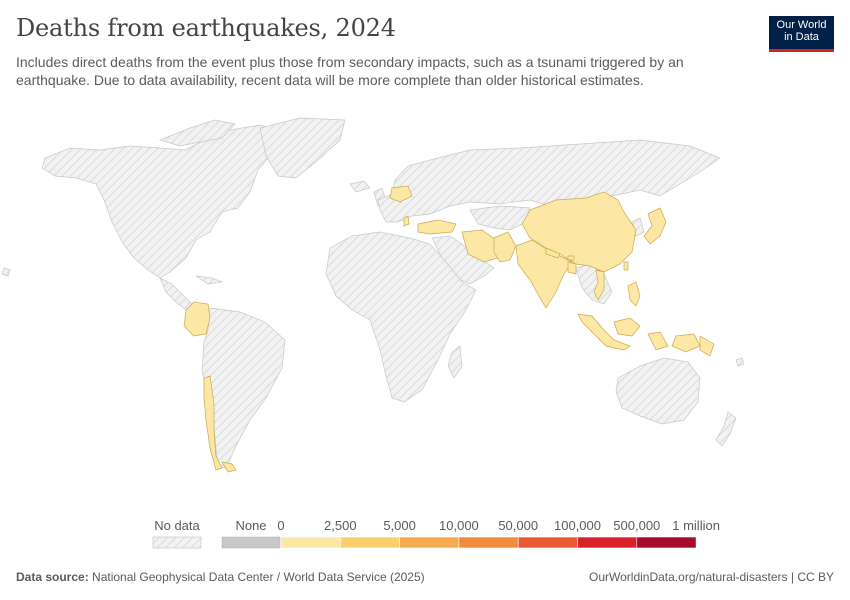 The width and height of the screenshot is (850, 600). What do you see at coordinates (801, 37) in the screenshot?
I see `logo-line-2: in Data` at bounding box center [801, 37].